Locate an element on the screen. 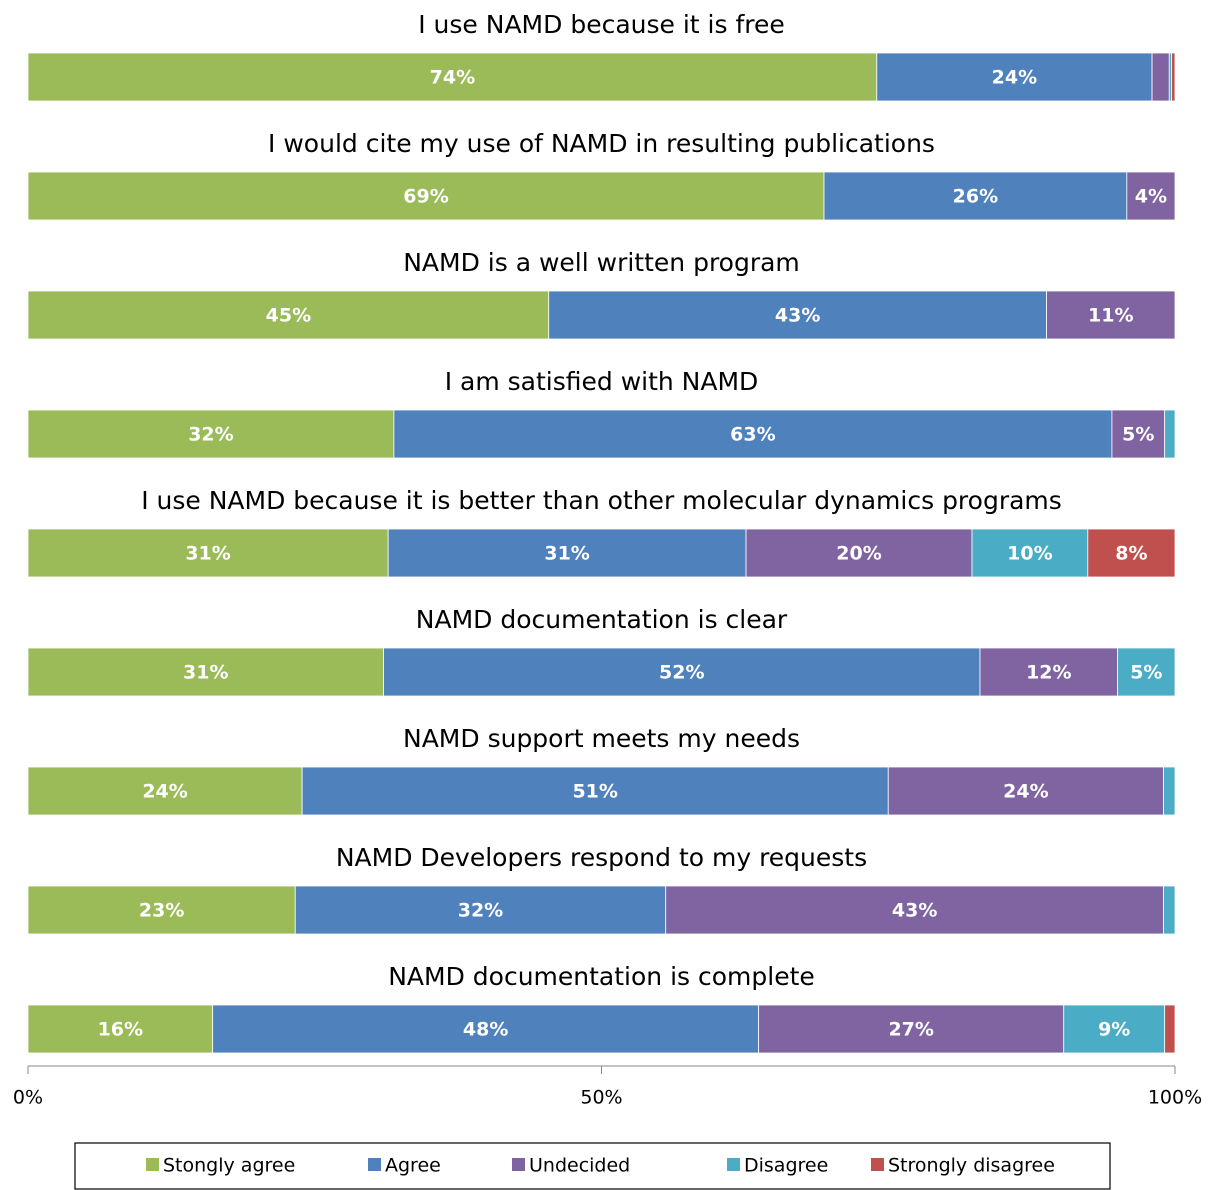  value-label: 51% is located at coordinates (594, 792).